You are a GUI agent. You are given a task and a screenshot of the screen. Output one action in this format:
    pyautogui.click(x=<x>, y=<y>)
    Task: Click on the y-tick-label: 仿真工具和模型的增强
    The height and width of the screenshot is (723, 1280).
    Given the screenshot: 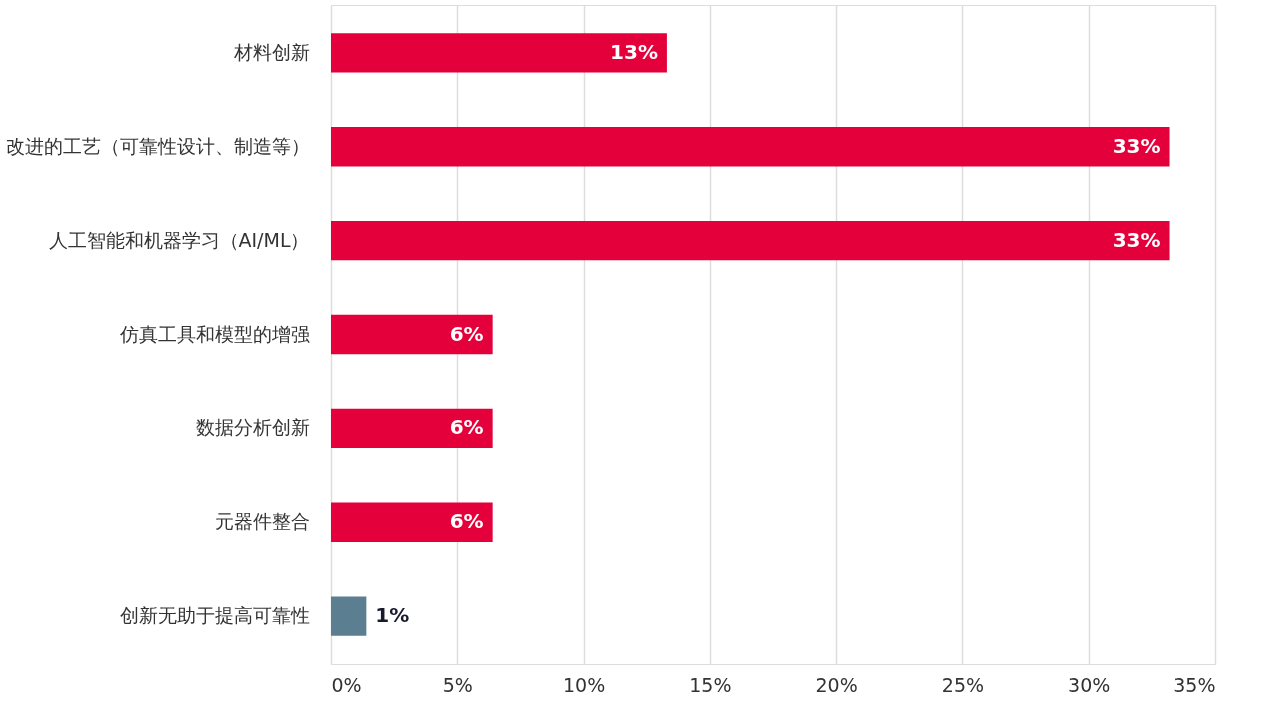 What is the action you would take?
    pyautogui.click(x=214, y=333)
    